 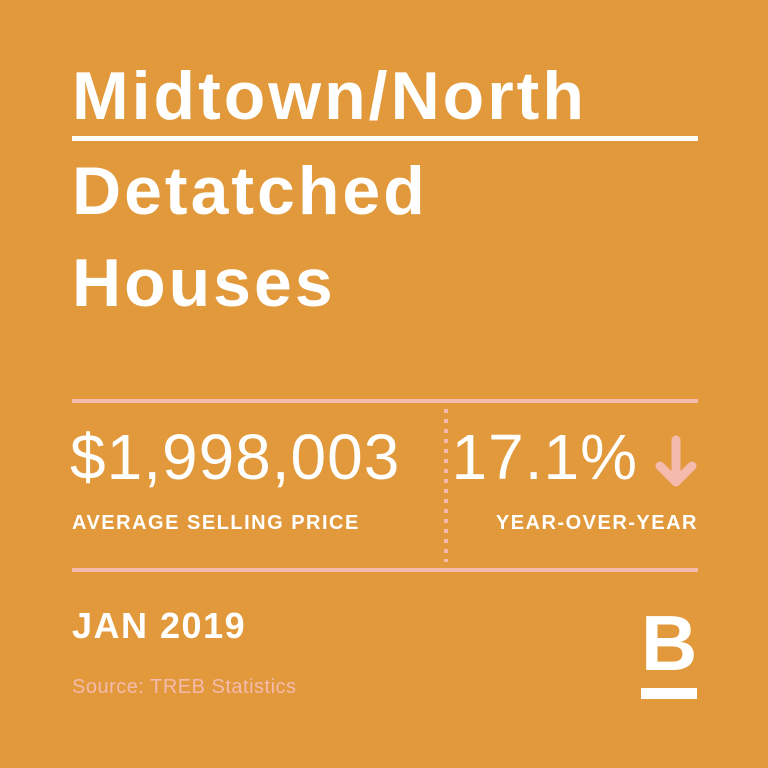 I want to click on brand-logo: B, so click(x=669, y=651).